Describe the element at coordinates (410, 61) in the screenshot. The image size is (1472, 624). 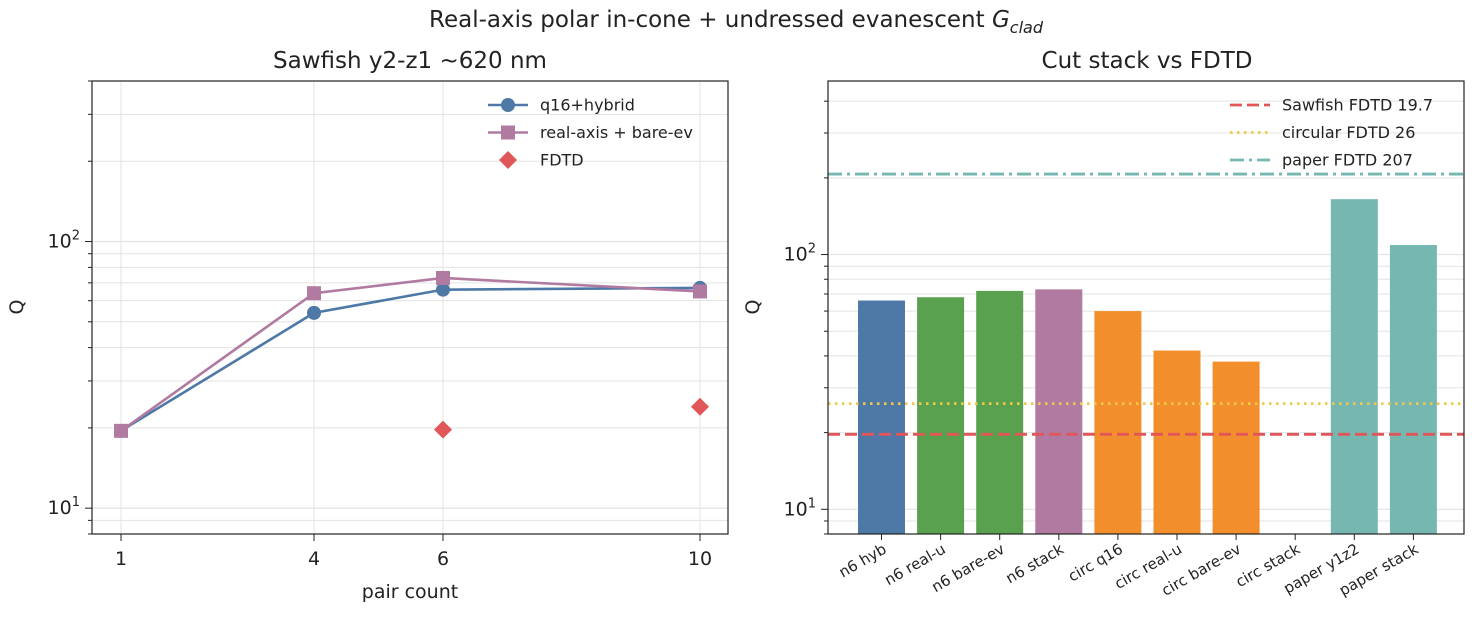
I see `left-chart-title: Sawfish y2-z1 ~620 nm` at that location.